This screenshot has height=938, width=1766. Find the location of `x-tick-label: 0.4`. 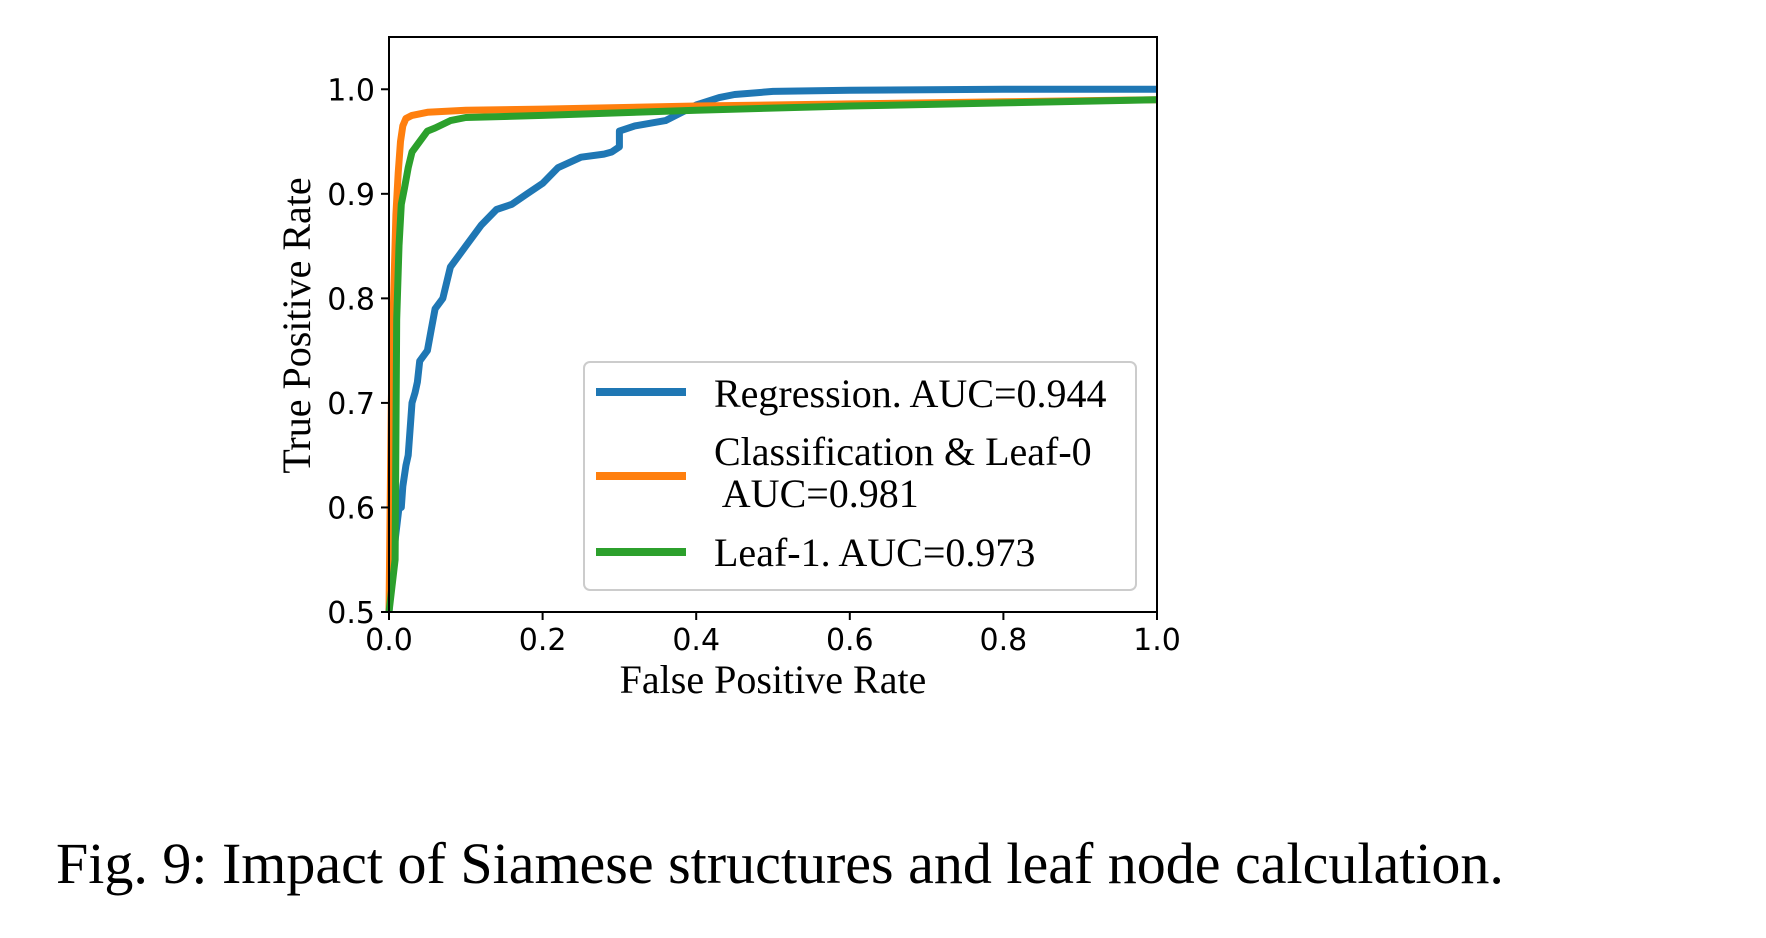

x-tick-label: 0.4 is located at coordinates (696, 640).